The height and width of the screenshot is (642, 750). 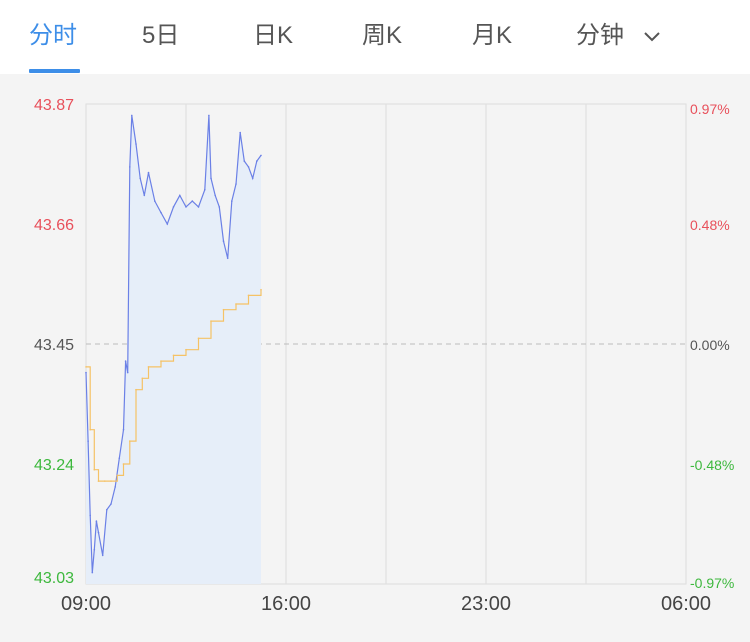 I want to click on tab-daily-k: 日K, so click(x=273, y=35).